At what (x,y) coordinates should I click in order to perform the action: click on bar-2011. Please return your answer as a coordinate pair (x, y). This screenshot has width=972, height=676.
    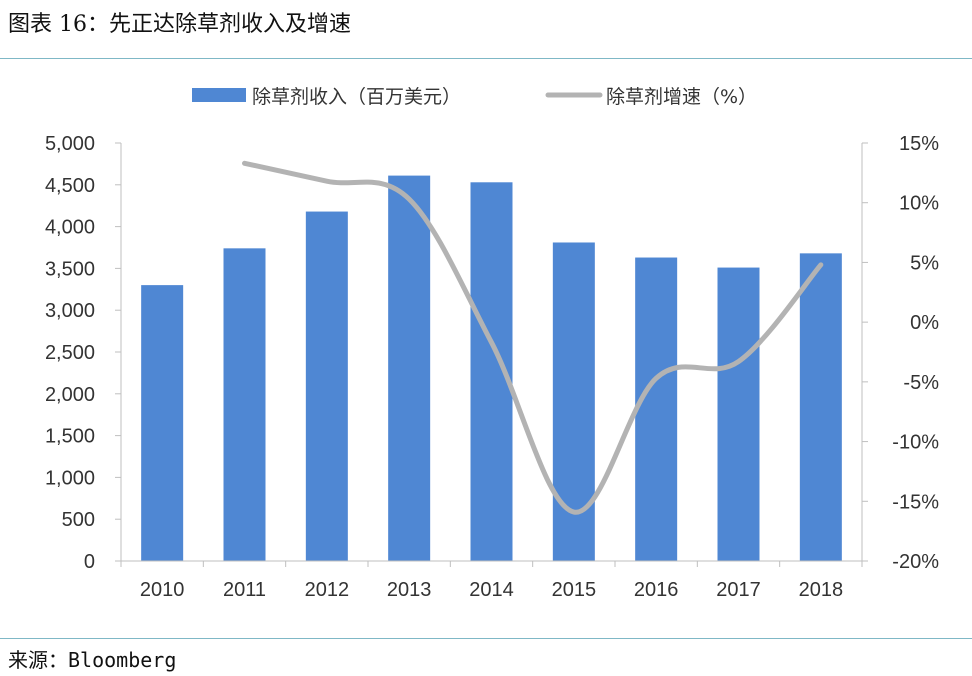
    Looking at the image, I should click on (244, 404).